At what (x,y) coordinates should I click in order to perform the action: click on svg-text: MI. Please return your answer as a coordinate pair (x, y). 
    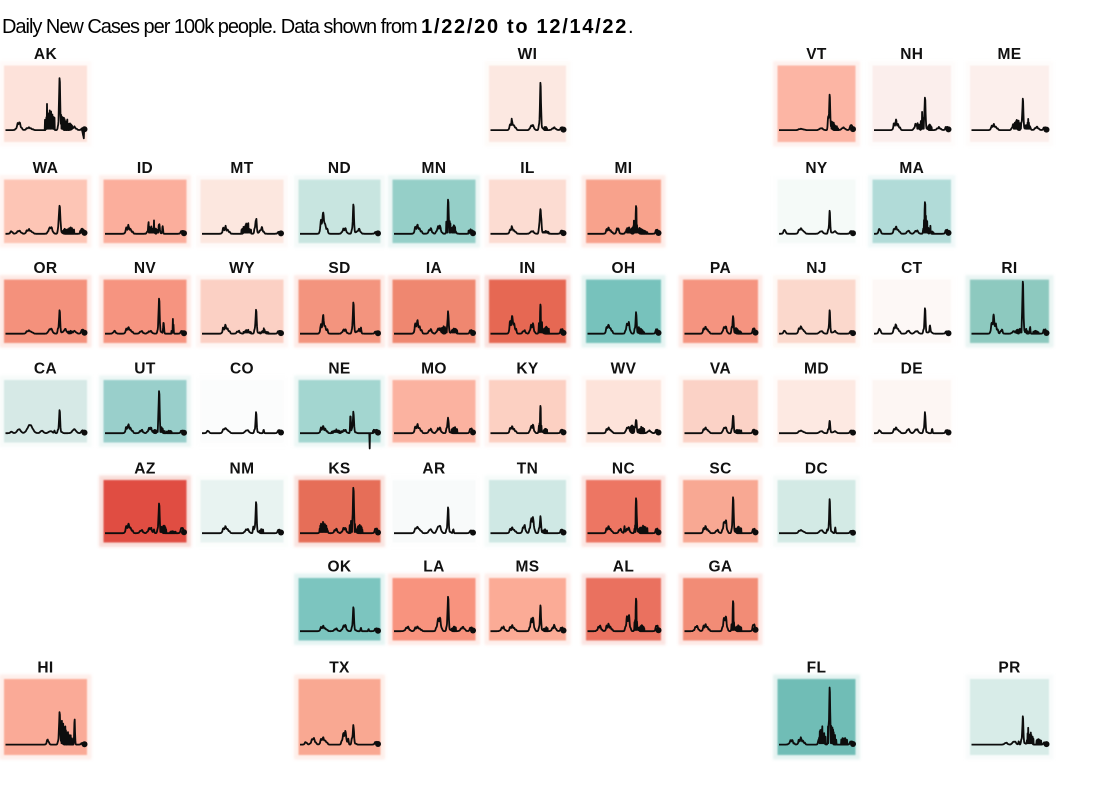
    Looking at the image, I should click on (623, 168).